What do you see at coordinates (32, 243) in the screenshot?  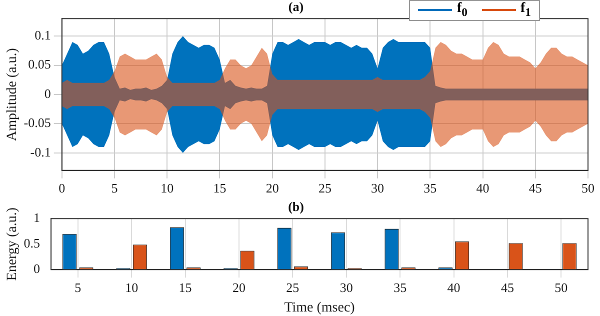 I see `y-tick-label: 0.5` at bounding box center [32, 243].